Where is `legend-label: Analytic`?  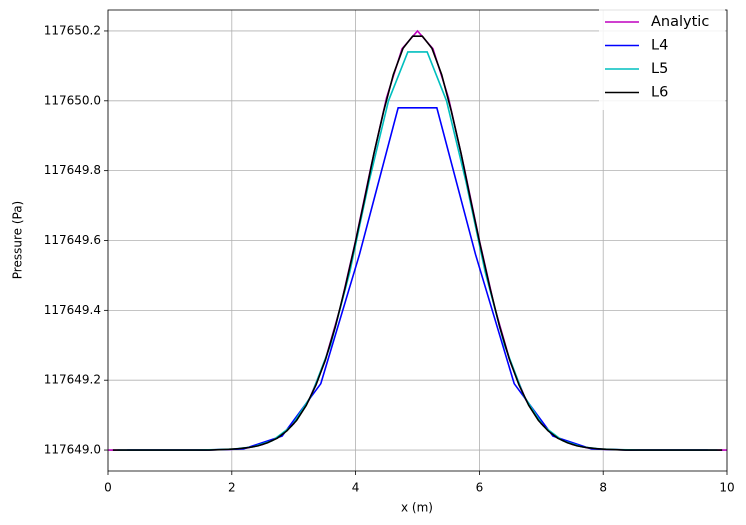 legend-label: Analytic is located at coordinates (680, 22).